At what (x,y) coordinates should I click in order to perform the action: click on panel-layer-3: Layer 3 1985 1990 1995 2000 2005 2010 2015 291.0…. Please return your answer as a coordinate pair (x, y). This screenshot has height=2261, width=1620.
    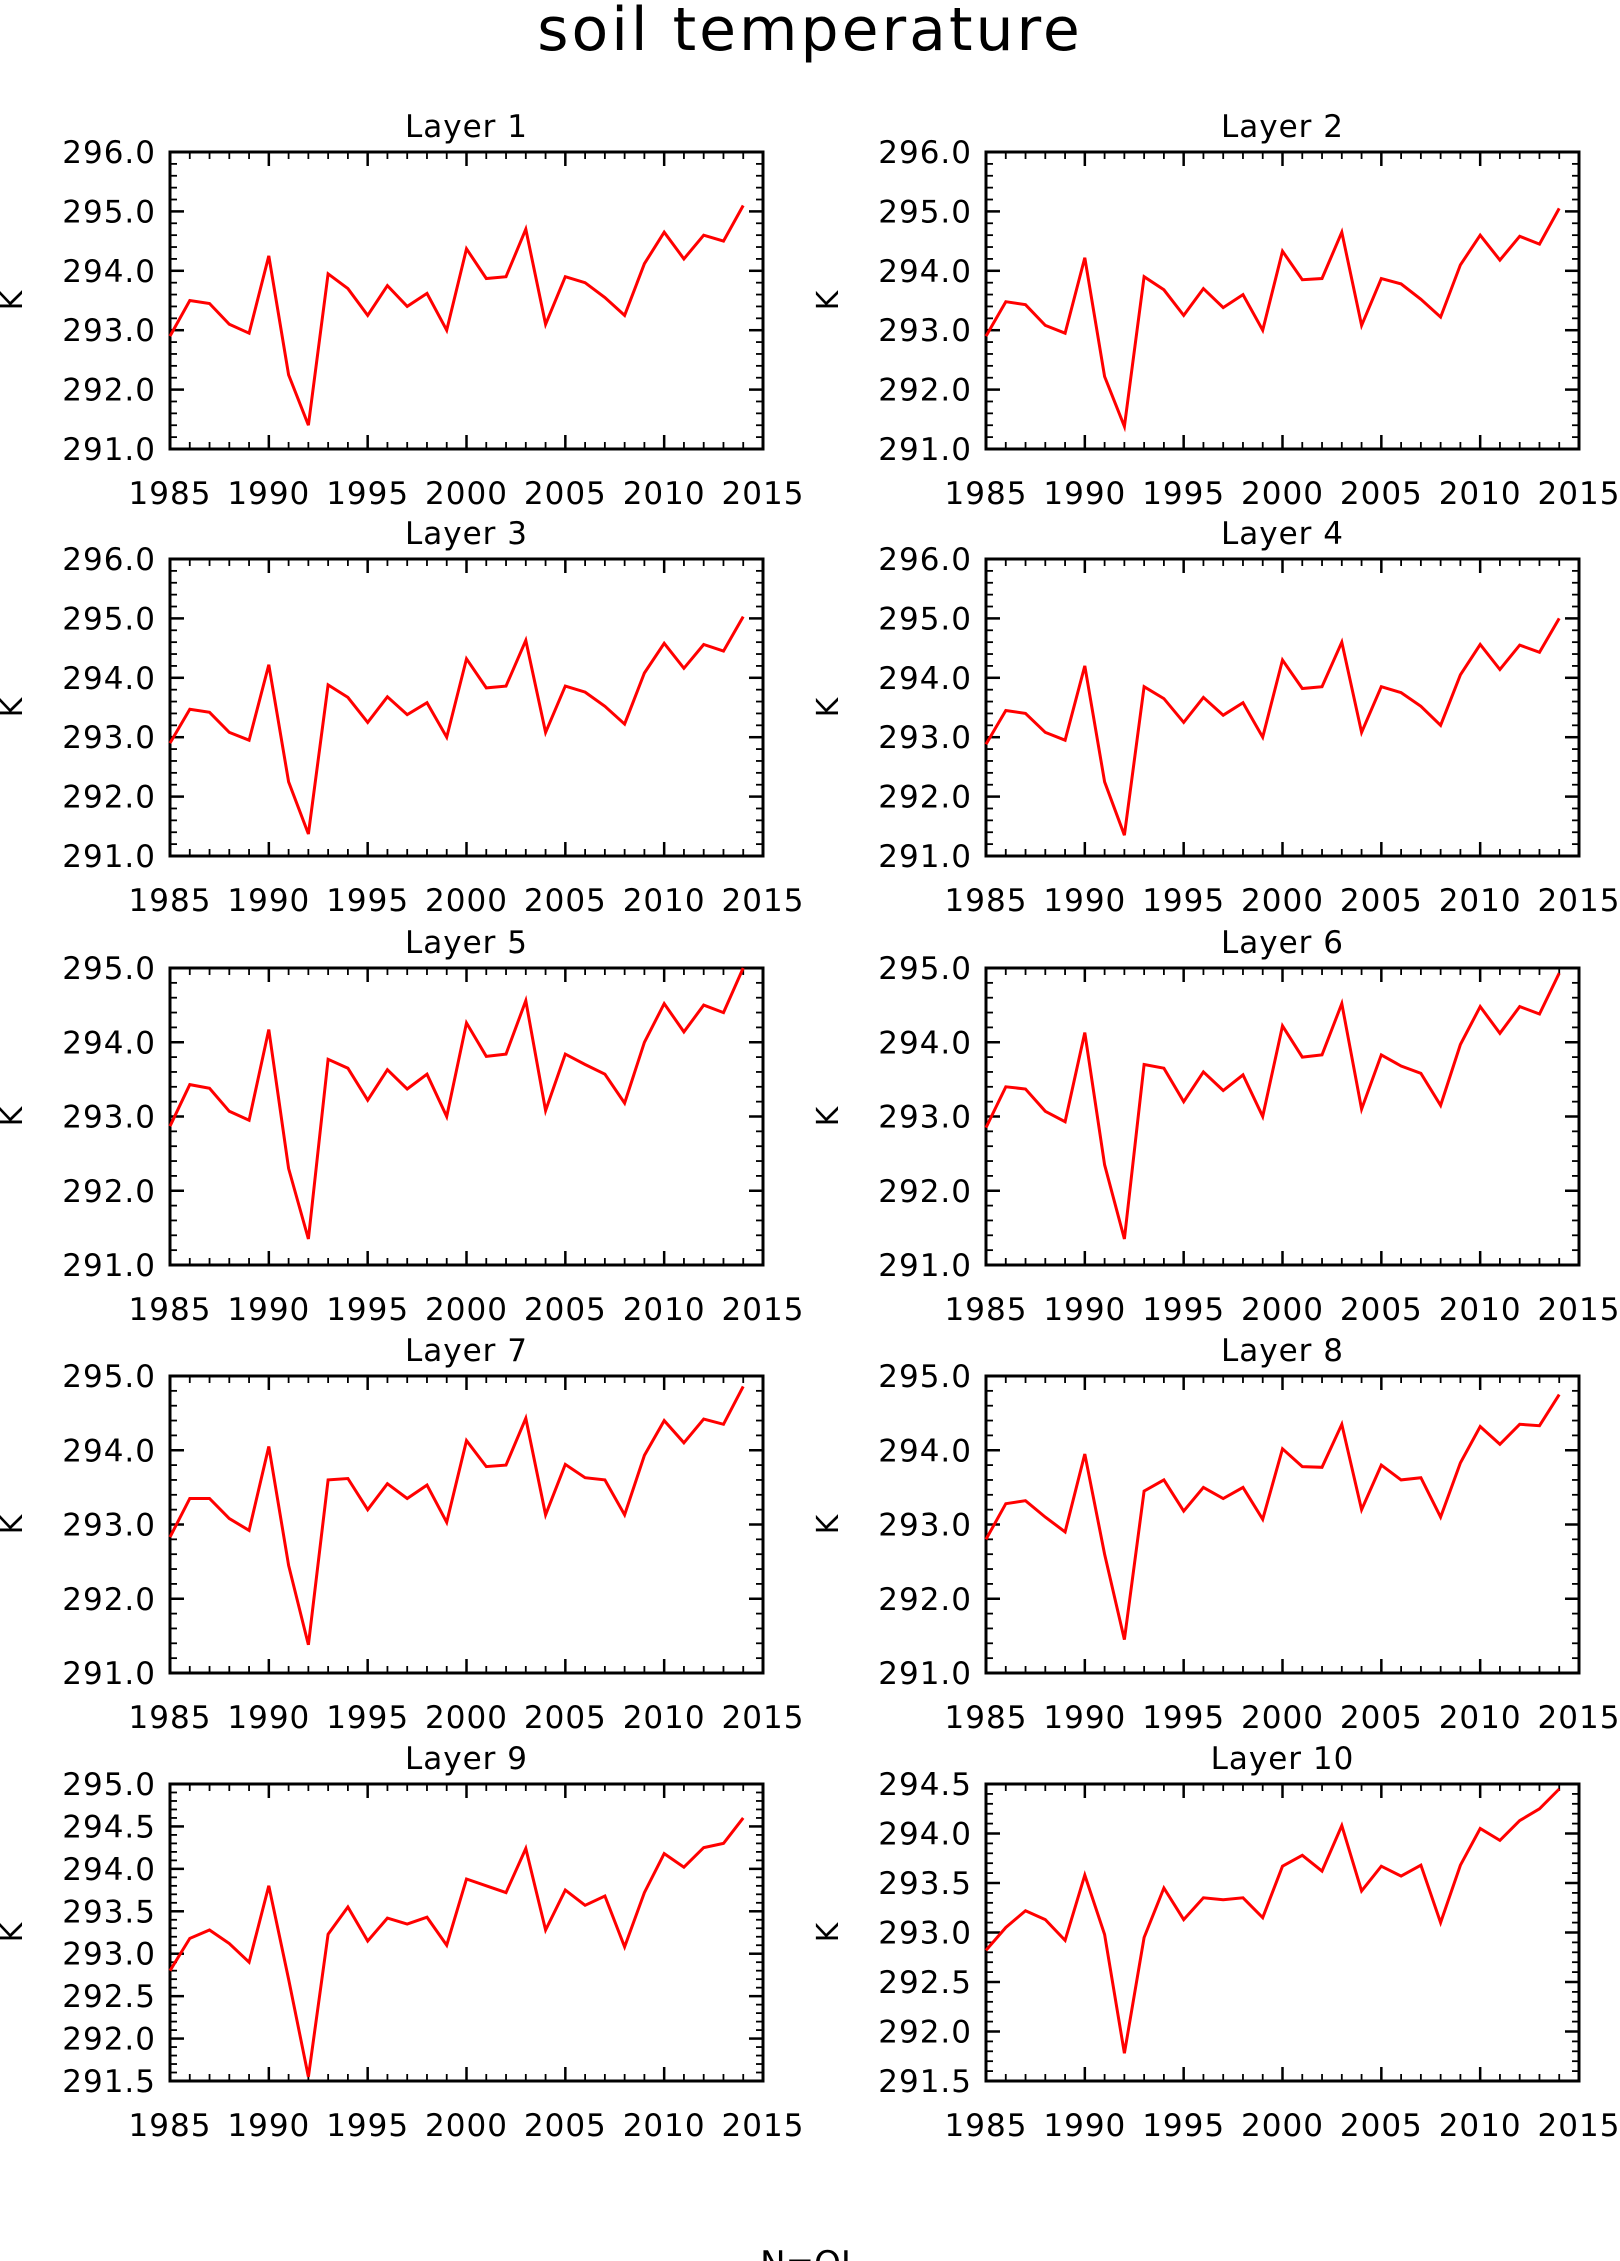
    Looking at the image, I should click on (402, 717).